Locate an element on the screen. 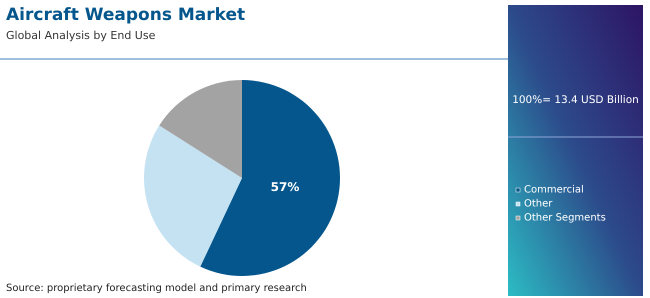  source-note: Source: proprietary forecasting model and primary research is located at coordinates (156, 288).